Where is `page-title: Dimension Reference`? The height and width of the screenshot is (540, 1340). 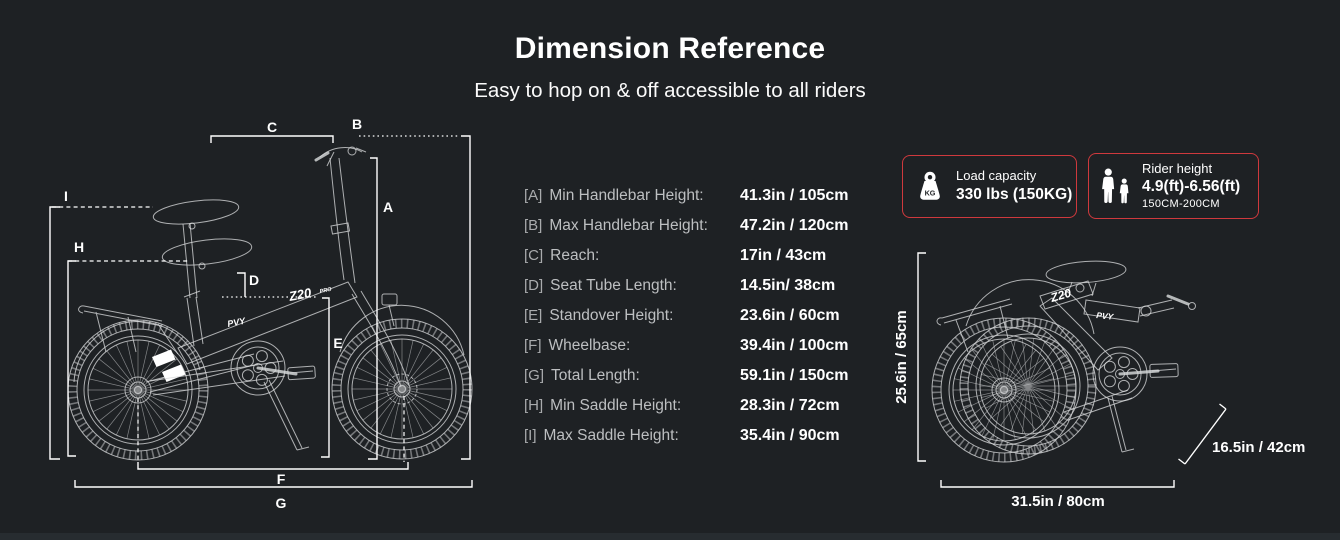
page-title: Dimension Reference is located at coordinates (670, 48).